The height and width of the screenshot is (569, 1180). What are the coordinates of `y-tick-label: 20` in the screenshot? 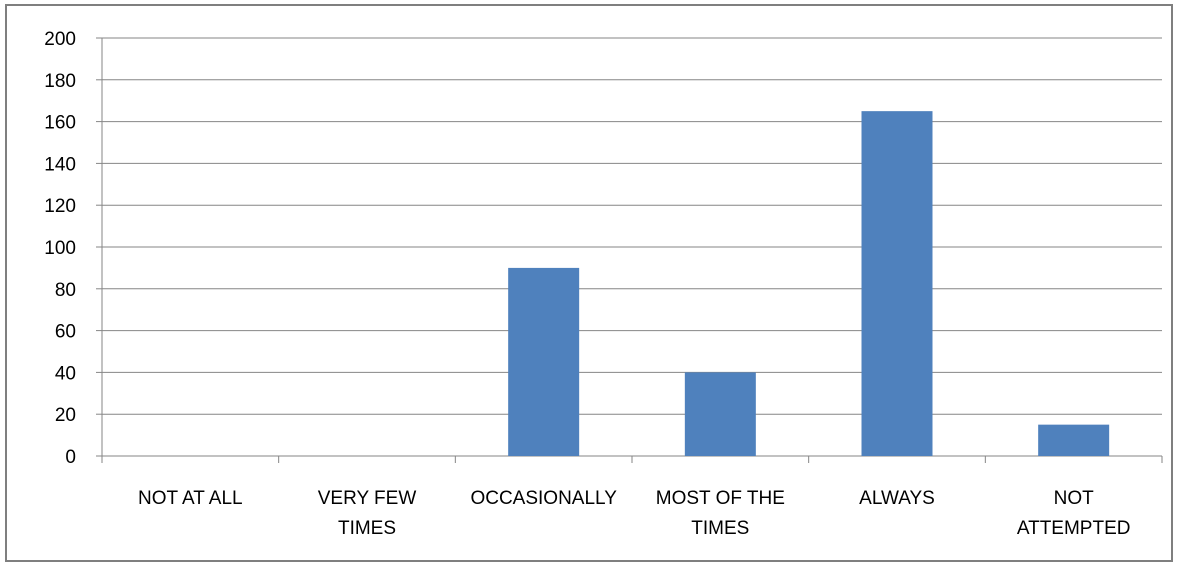 It's located at (65, 415).